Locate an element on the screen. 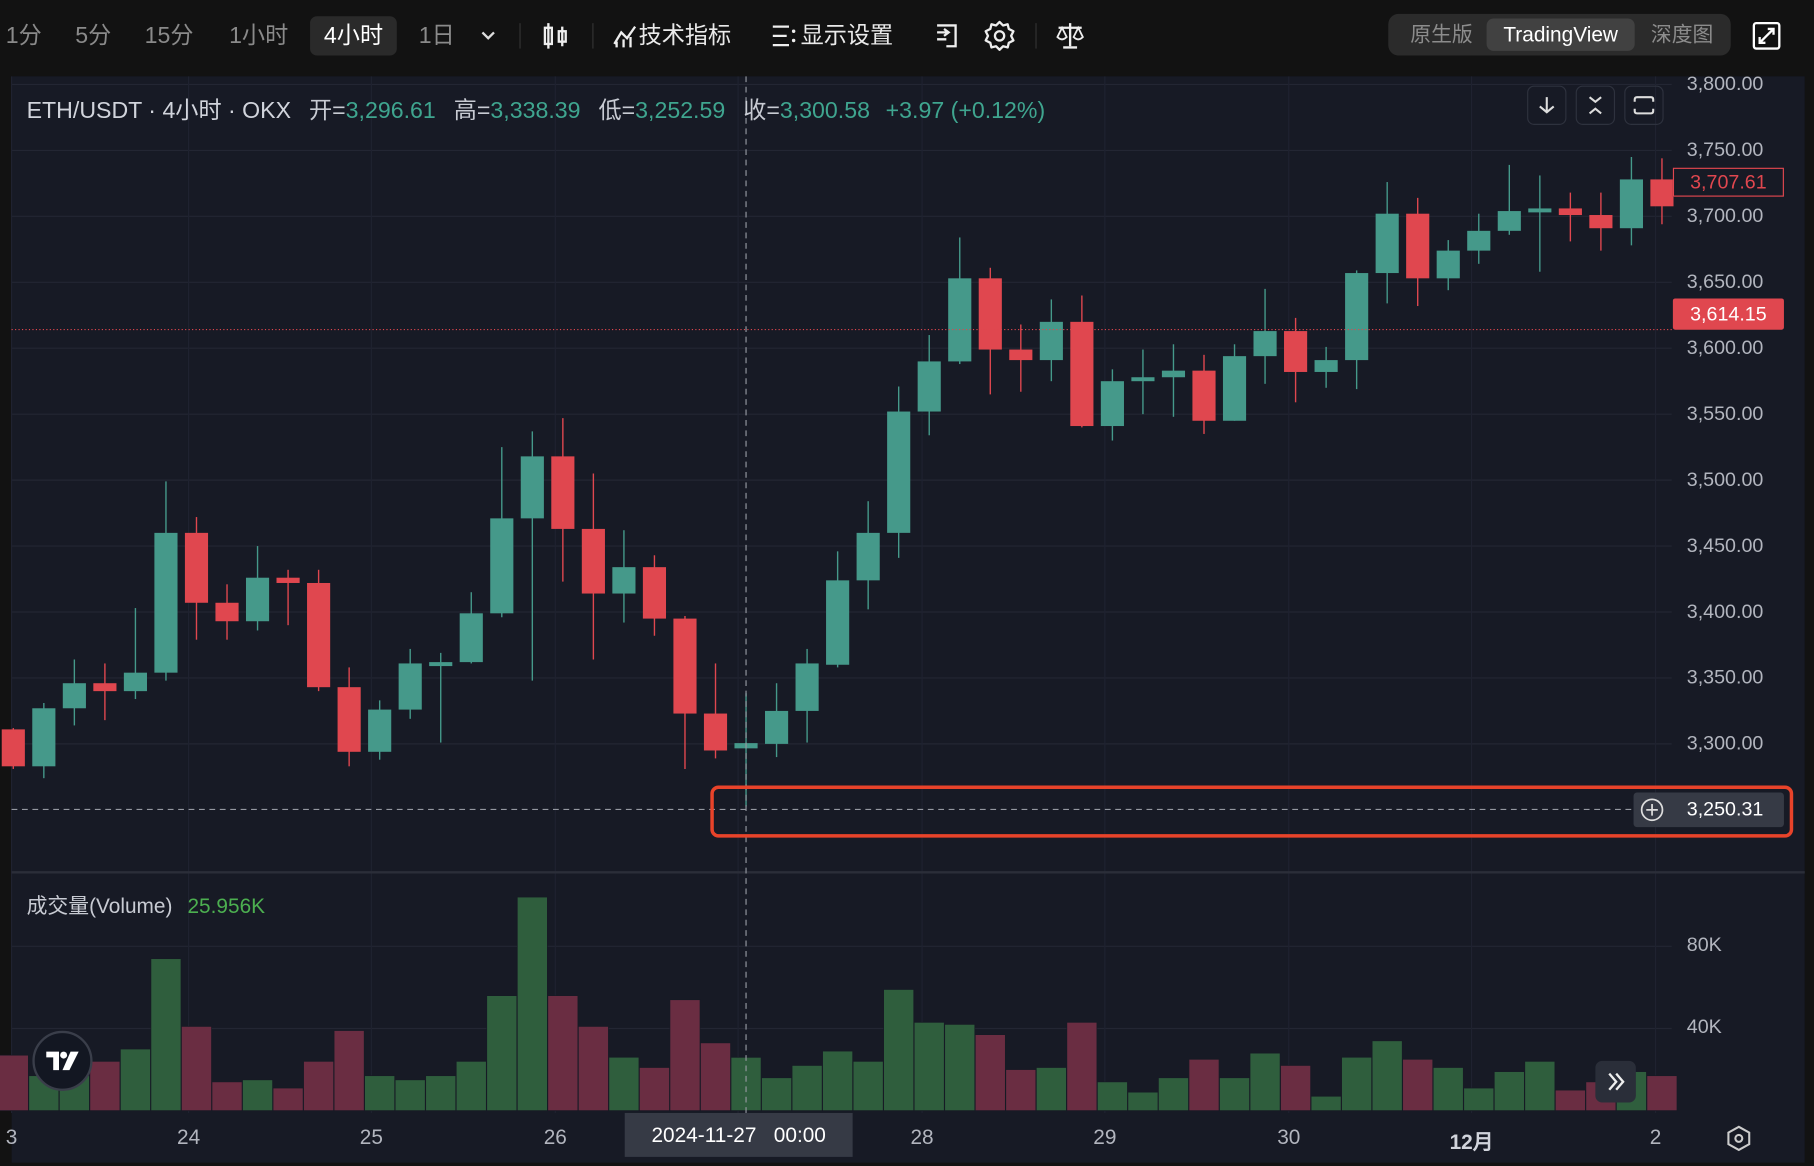  high-value: 3,338.39 is located at coordinates (535, 111).